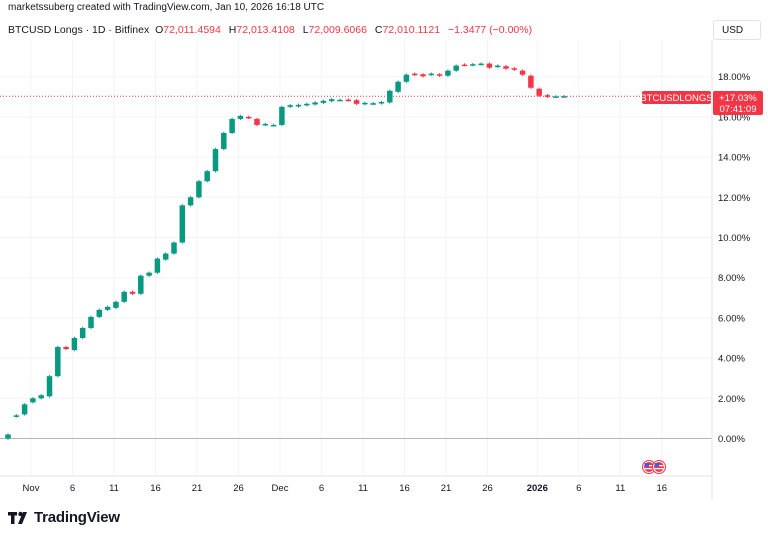 This screenshot has height=538, width=768. I want to click on change-value: −1.3477 (−0.00%), so click(490, 30).